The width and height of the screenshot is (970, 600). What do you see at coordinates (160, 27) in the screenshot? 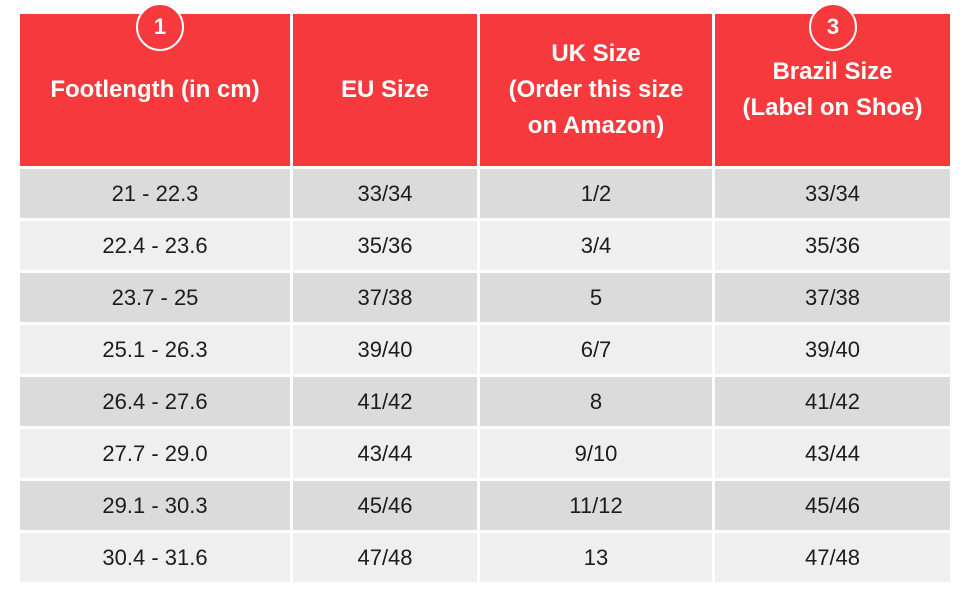
I see `step-badge-1: 1` at bounding box center [160, 27].